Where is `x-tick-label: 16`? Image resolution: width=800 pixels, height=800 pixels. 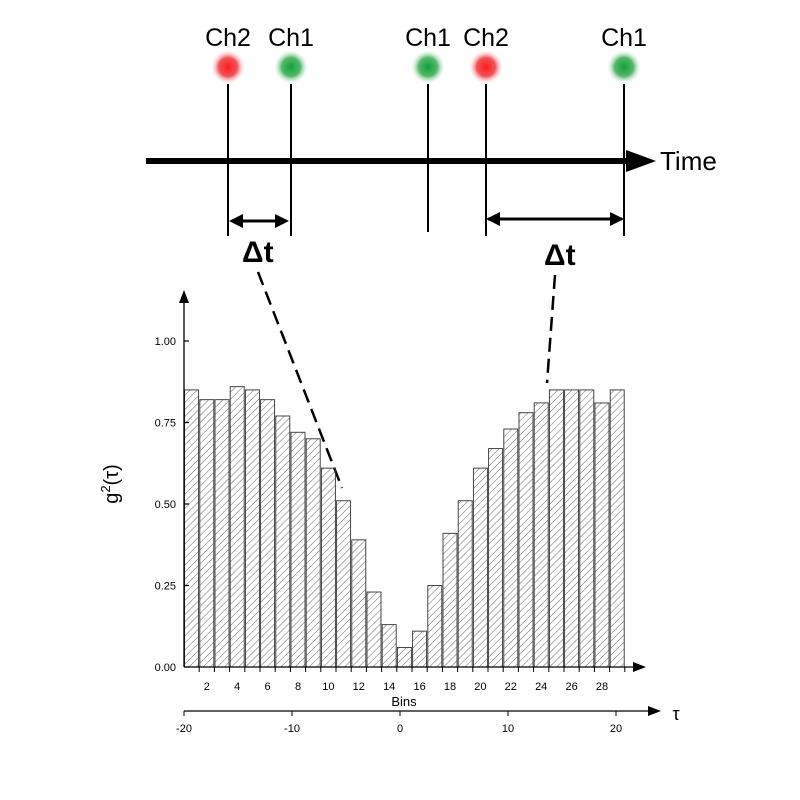
x-tick-label: 16 is located at coordinates (419, 687).